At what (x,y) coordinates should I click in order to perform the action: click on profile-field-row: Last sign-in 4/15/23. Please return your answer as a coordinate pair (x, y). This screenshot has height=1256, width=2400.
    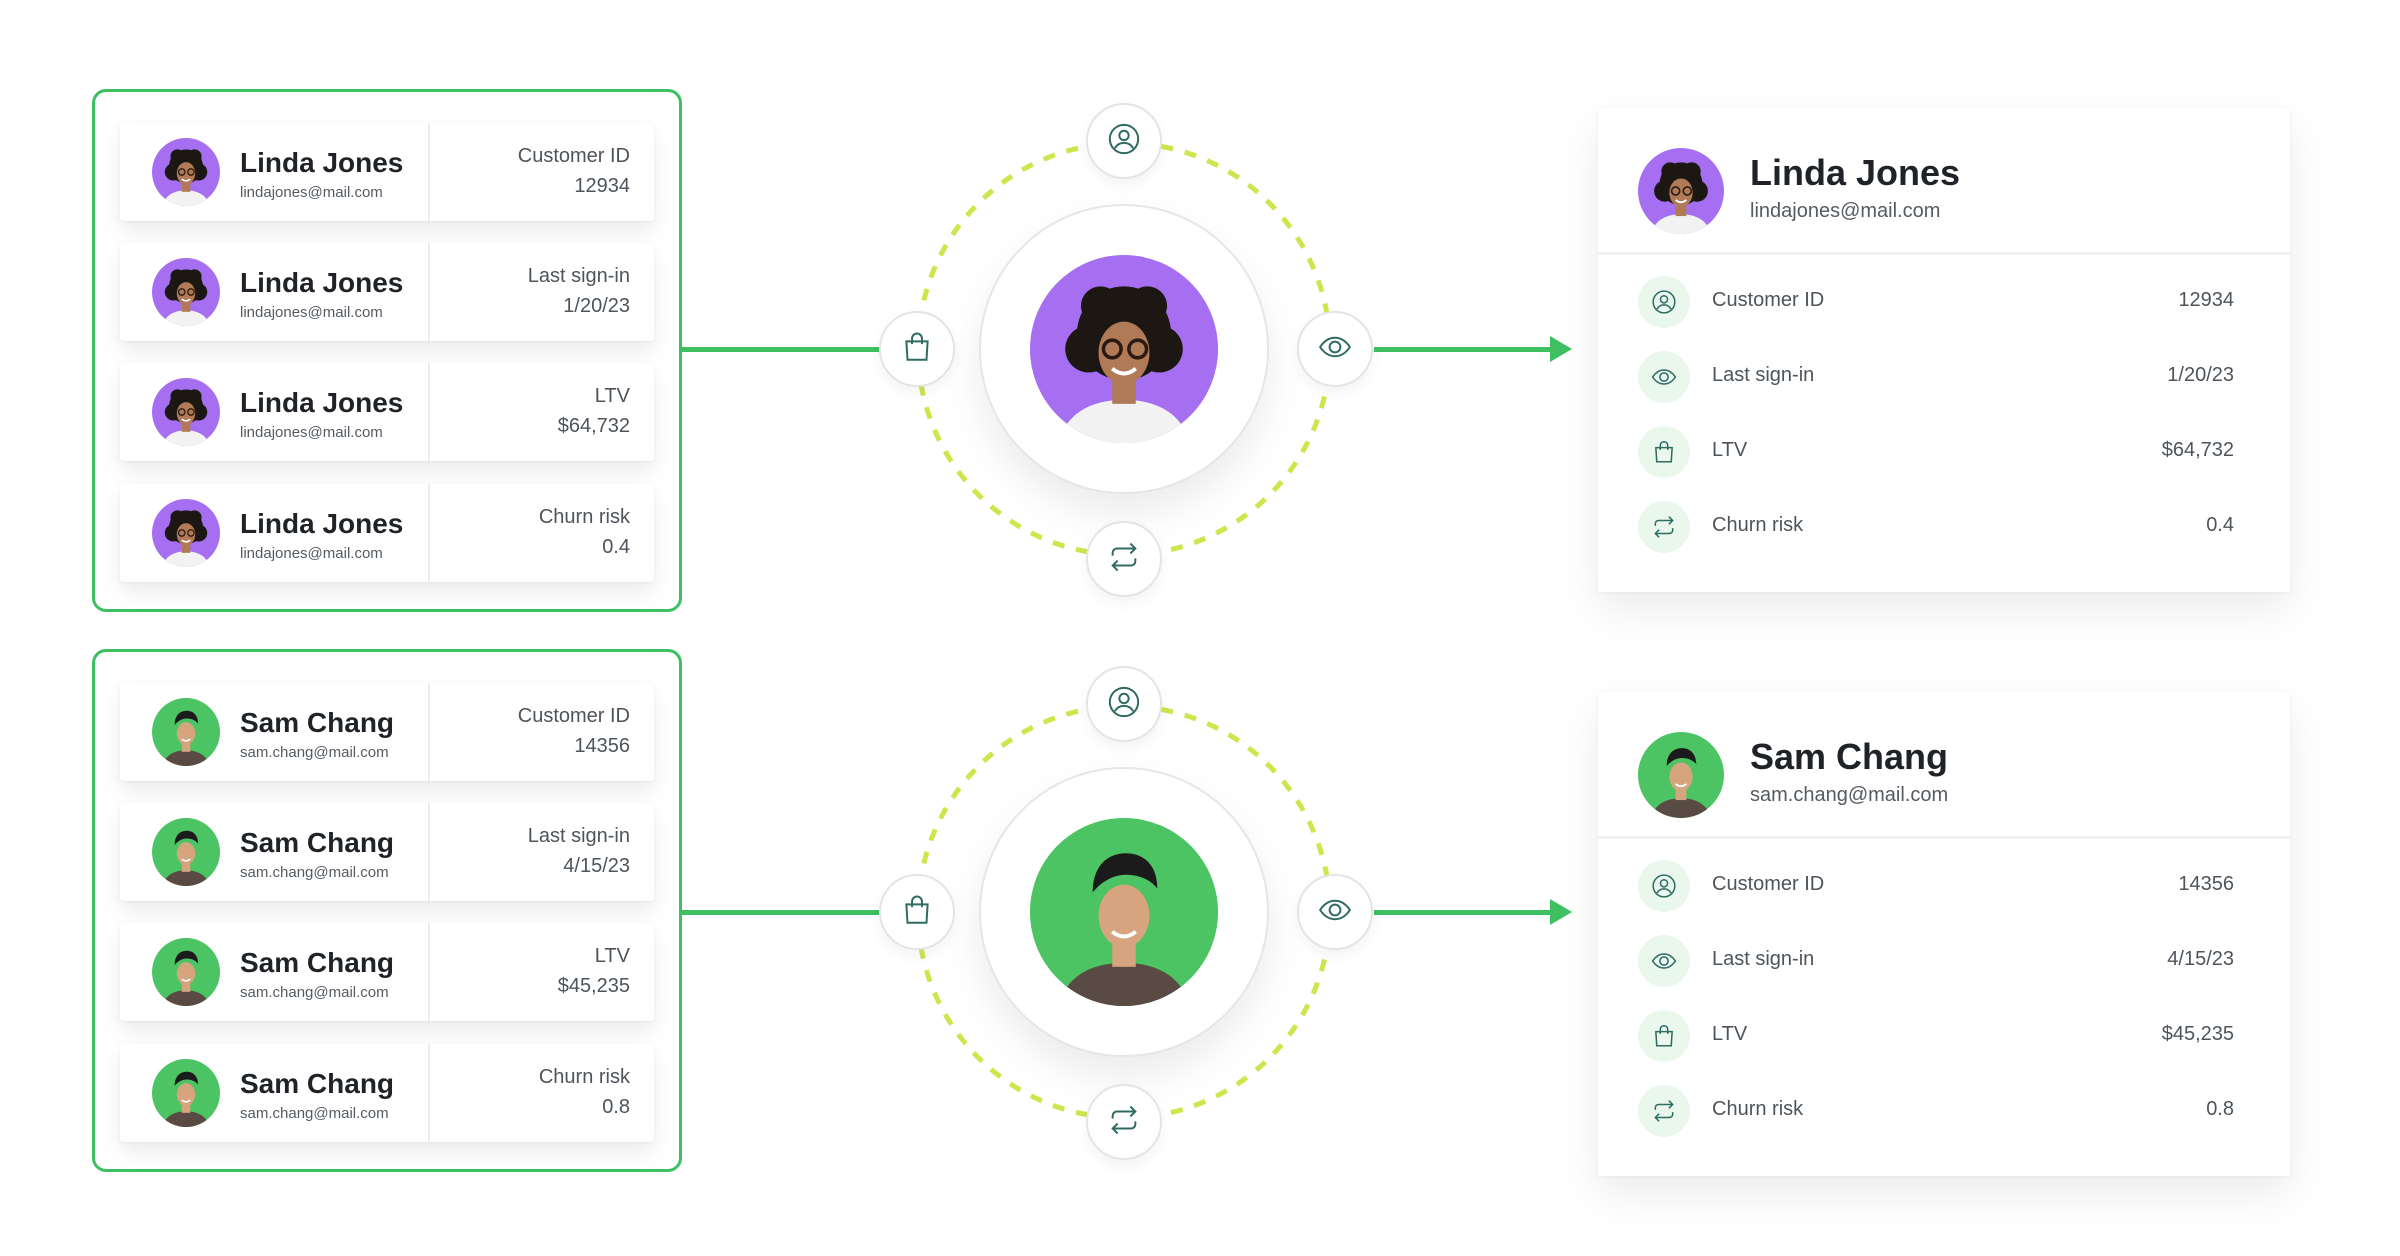
    Looking at the image, I should click on (1936, 961).